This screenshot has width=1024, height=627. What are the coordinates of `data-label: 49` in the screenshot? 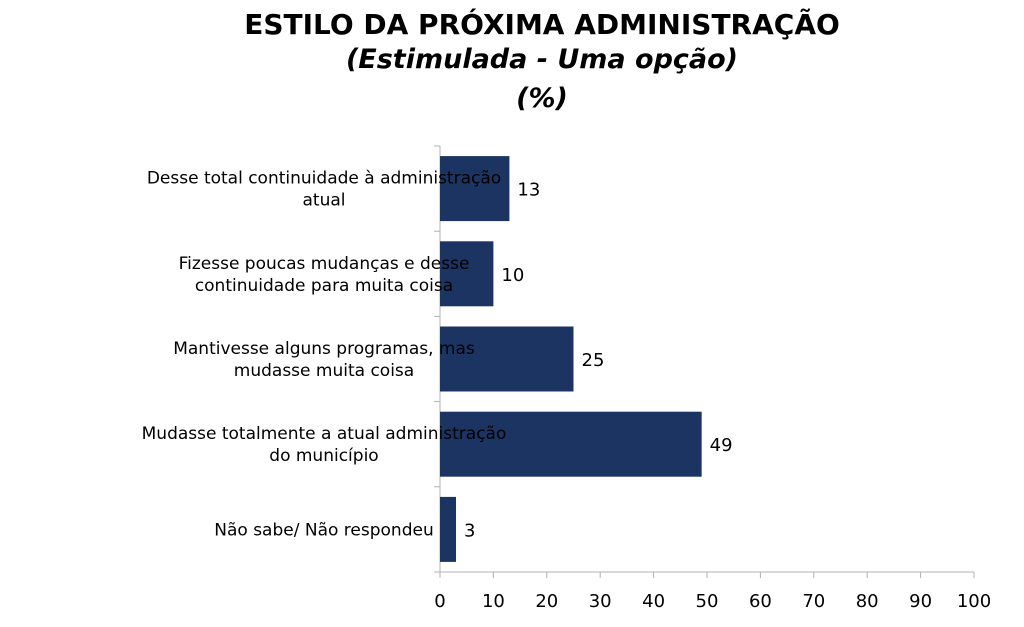 It's located at (721, 445).